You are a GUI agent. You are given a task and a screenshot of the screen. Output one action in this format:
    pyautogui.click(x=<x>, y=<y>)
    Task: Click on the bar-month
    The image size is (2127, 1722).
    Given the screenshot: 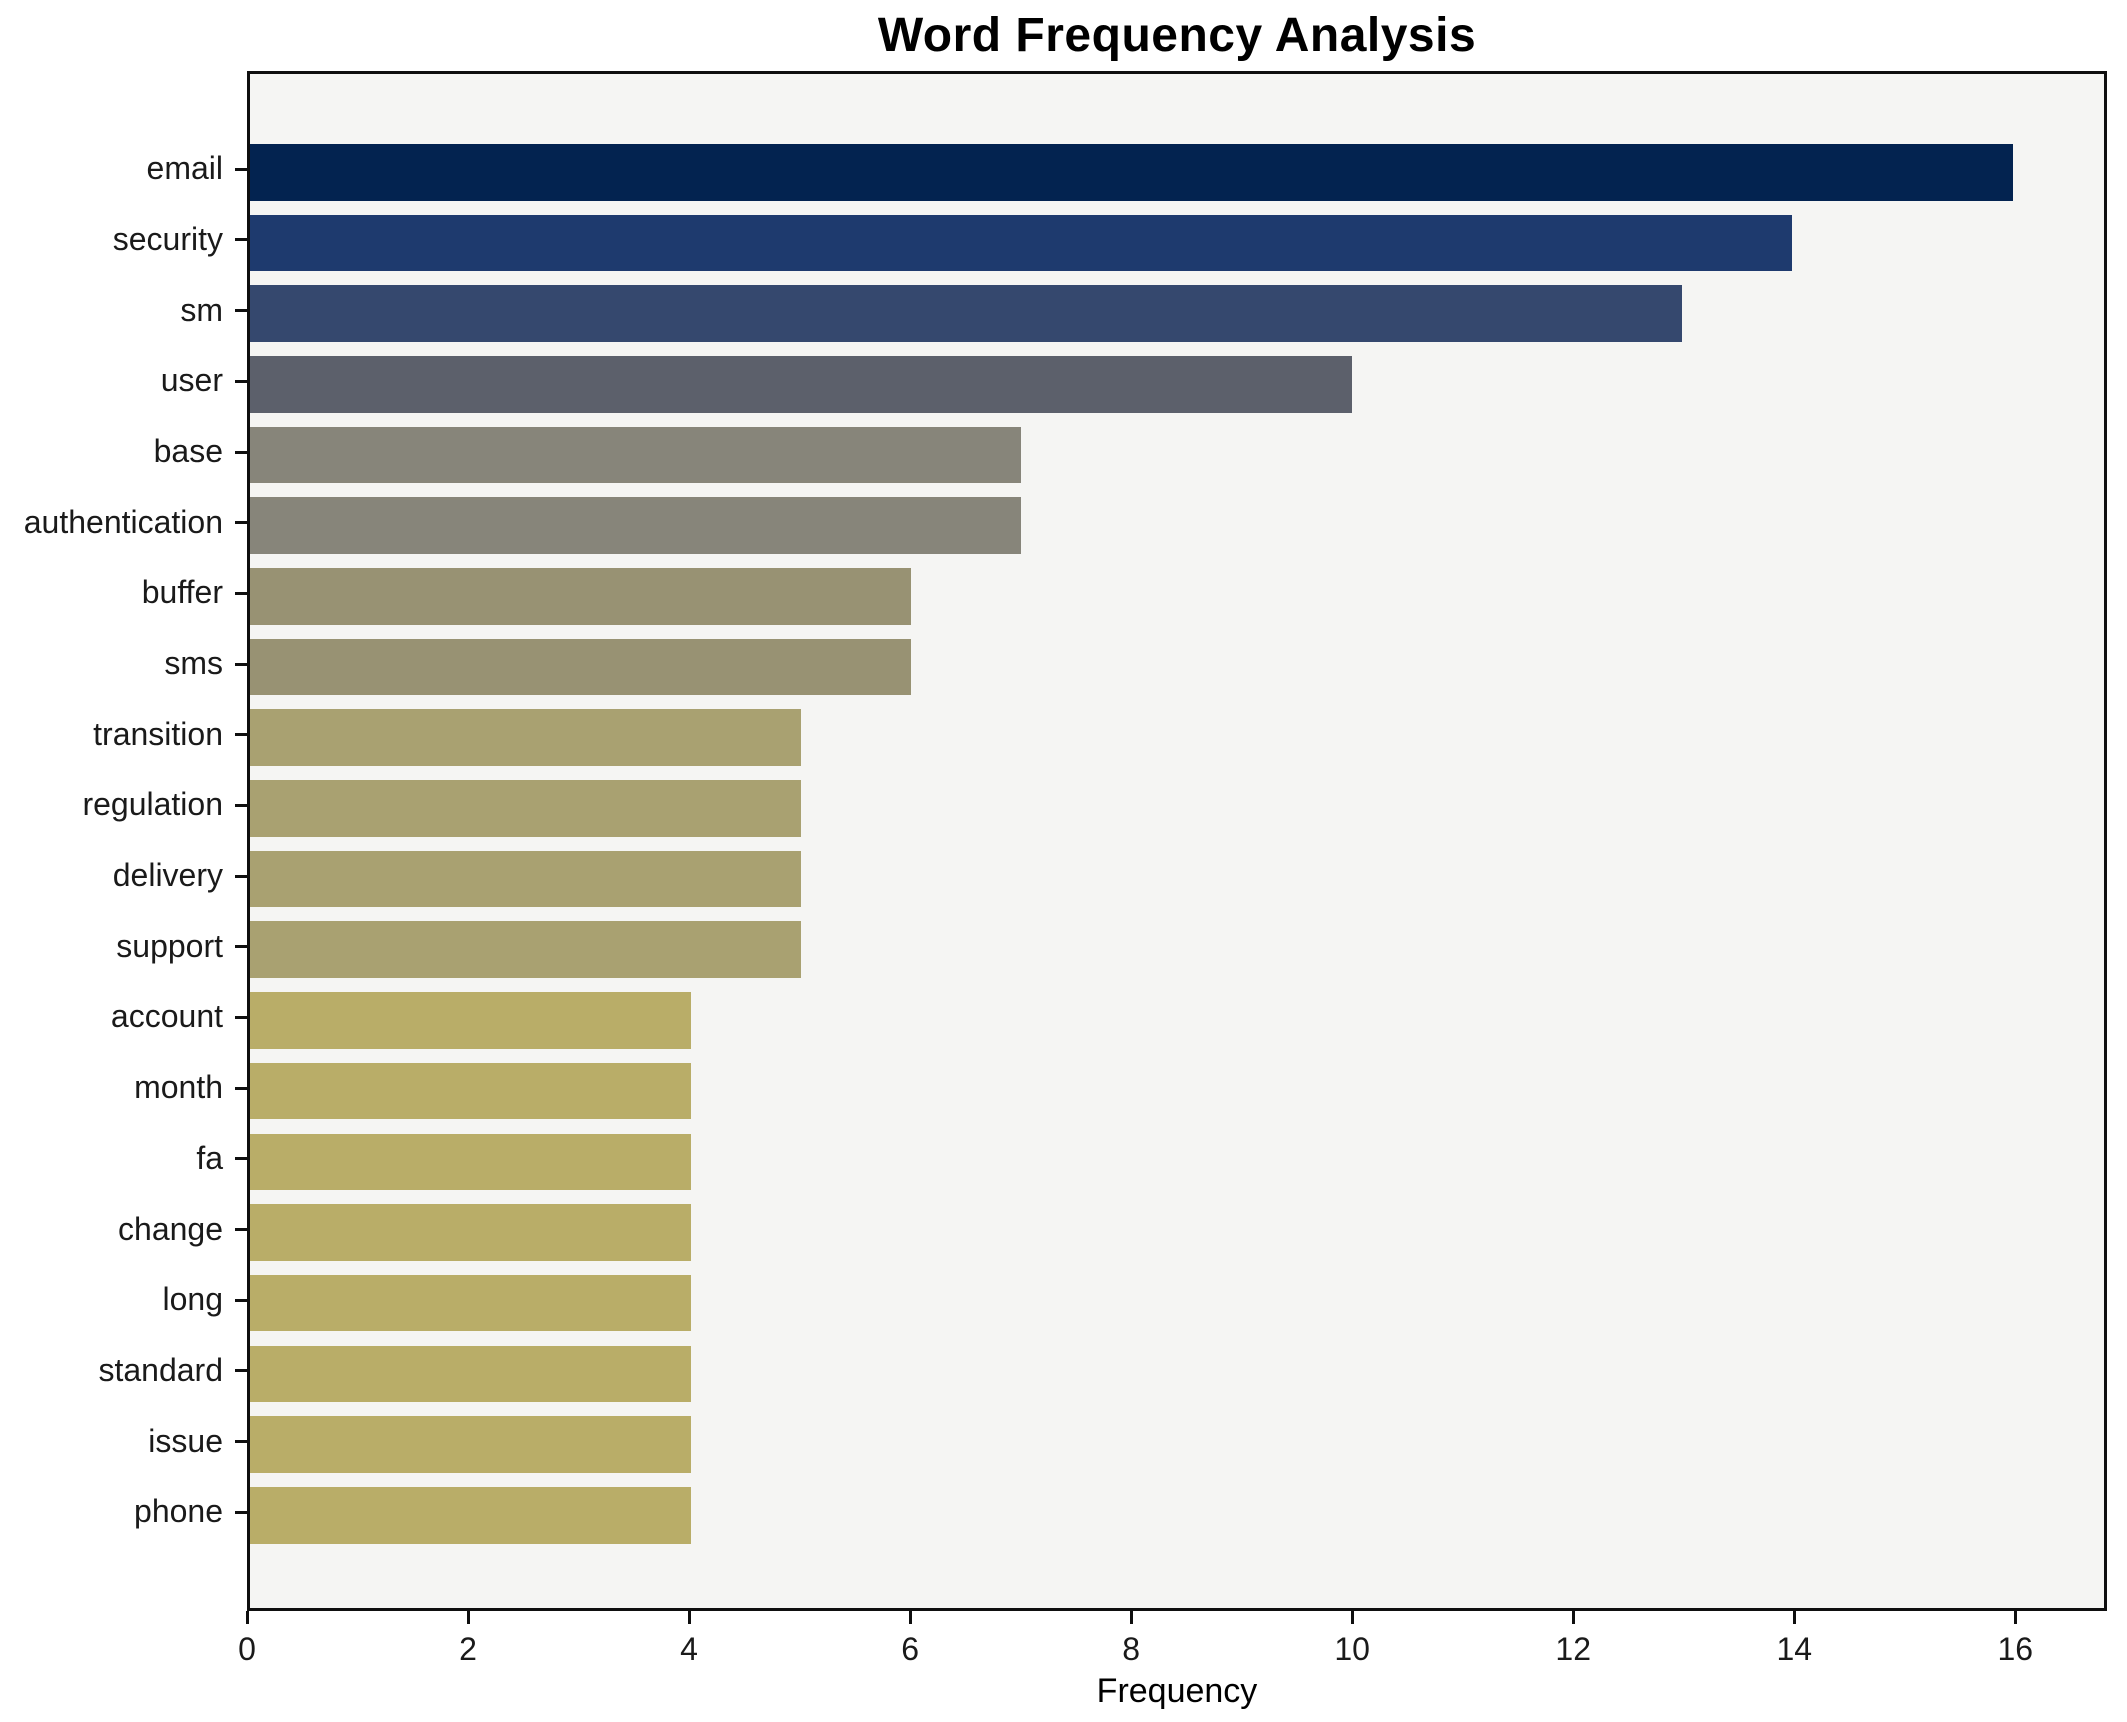 What is the action you would take?
    pyautogui.click(x=470, y=1091)
    